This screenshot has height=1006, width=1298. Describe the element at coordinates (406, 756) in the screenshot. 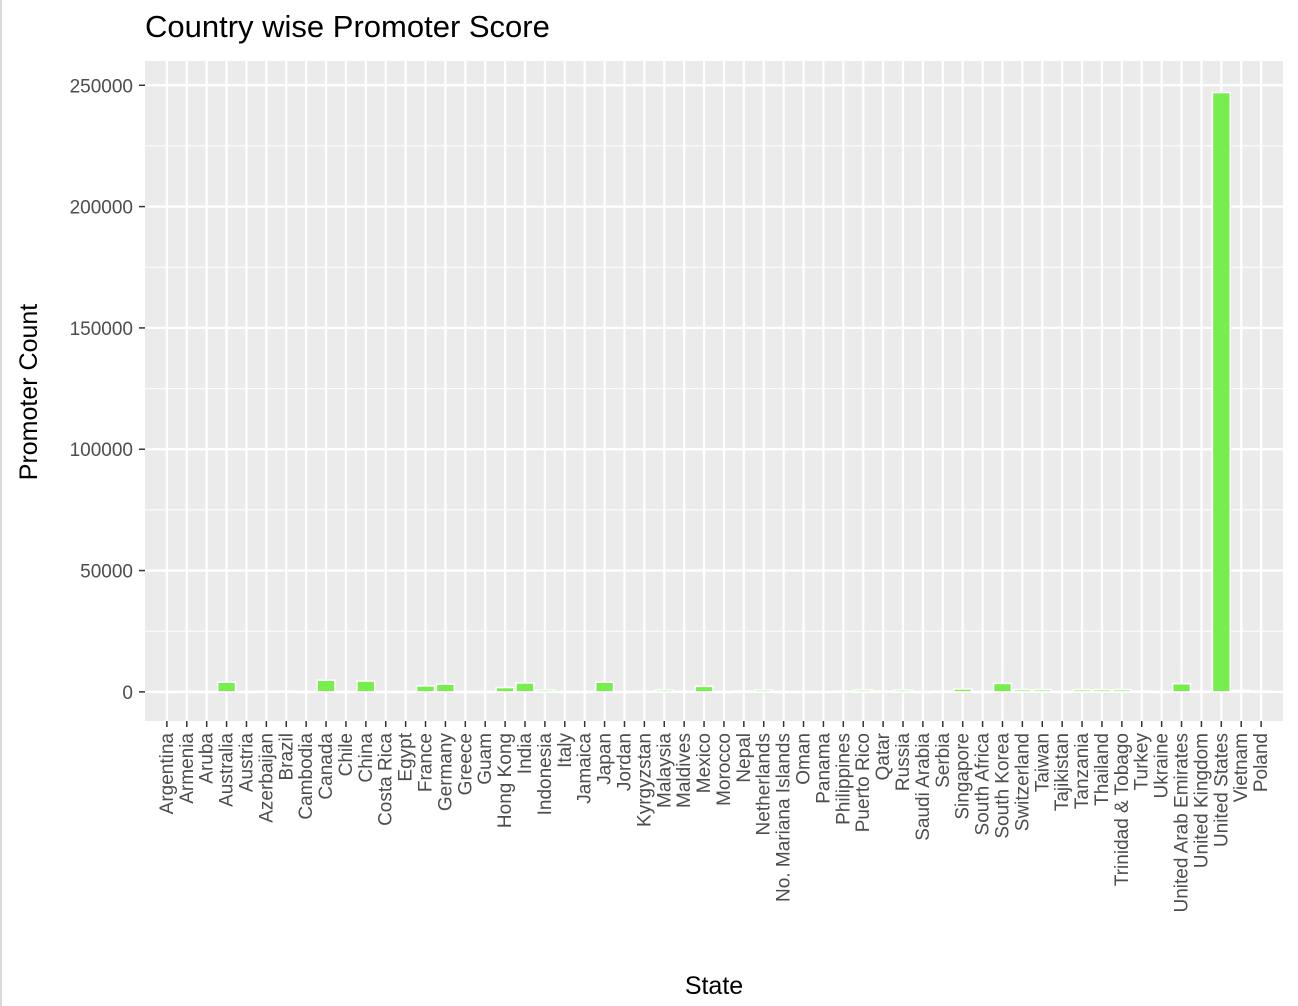

I see `x-tick-label: Egypt` at that location.